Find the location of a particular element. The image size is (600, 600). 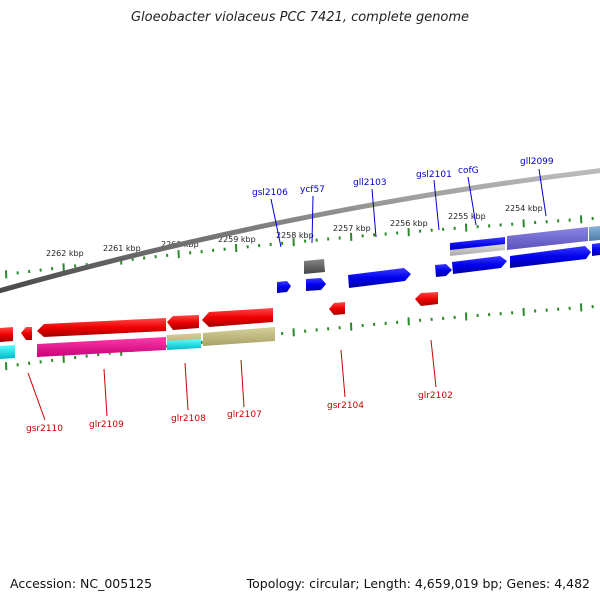

gene-arrow-glr2109-b is located at coordinates (101, 347).